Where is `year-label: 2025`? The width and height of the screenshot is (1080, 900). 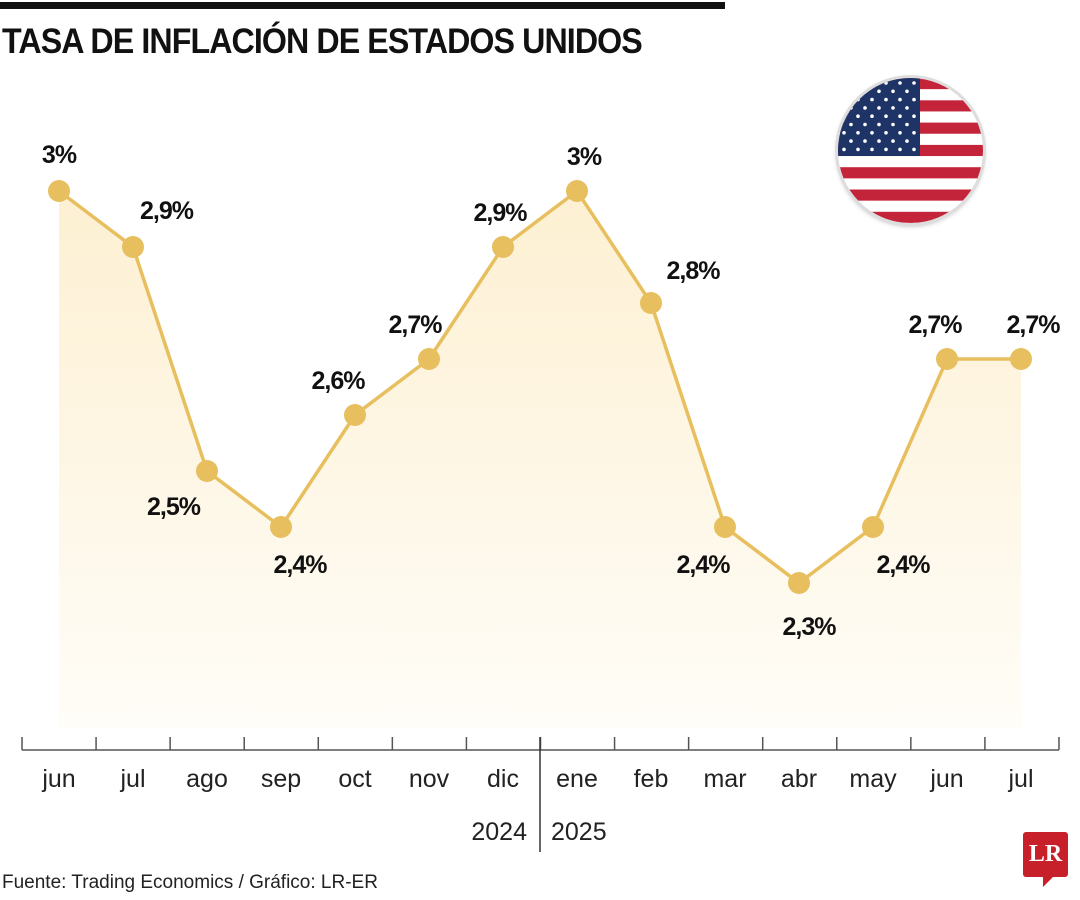 year-label: 2025 is located at coordinates (579, 832).